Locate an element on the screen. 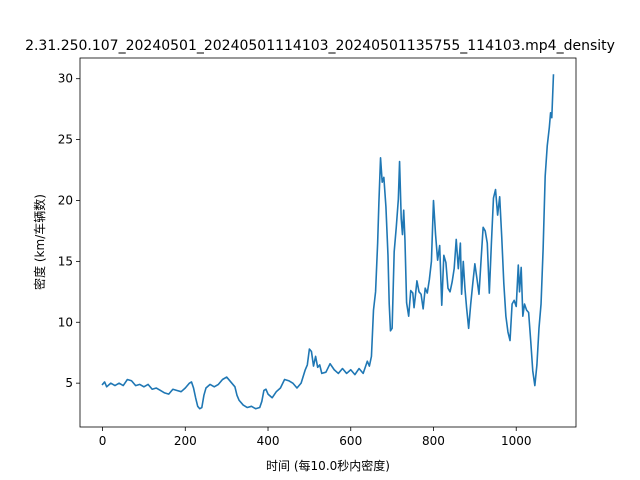 The image size is (640, 480). y-tick-label: 10 is located at coordinates (65, 322).